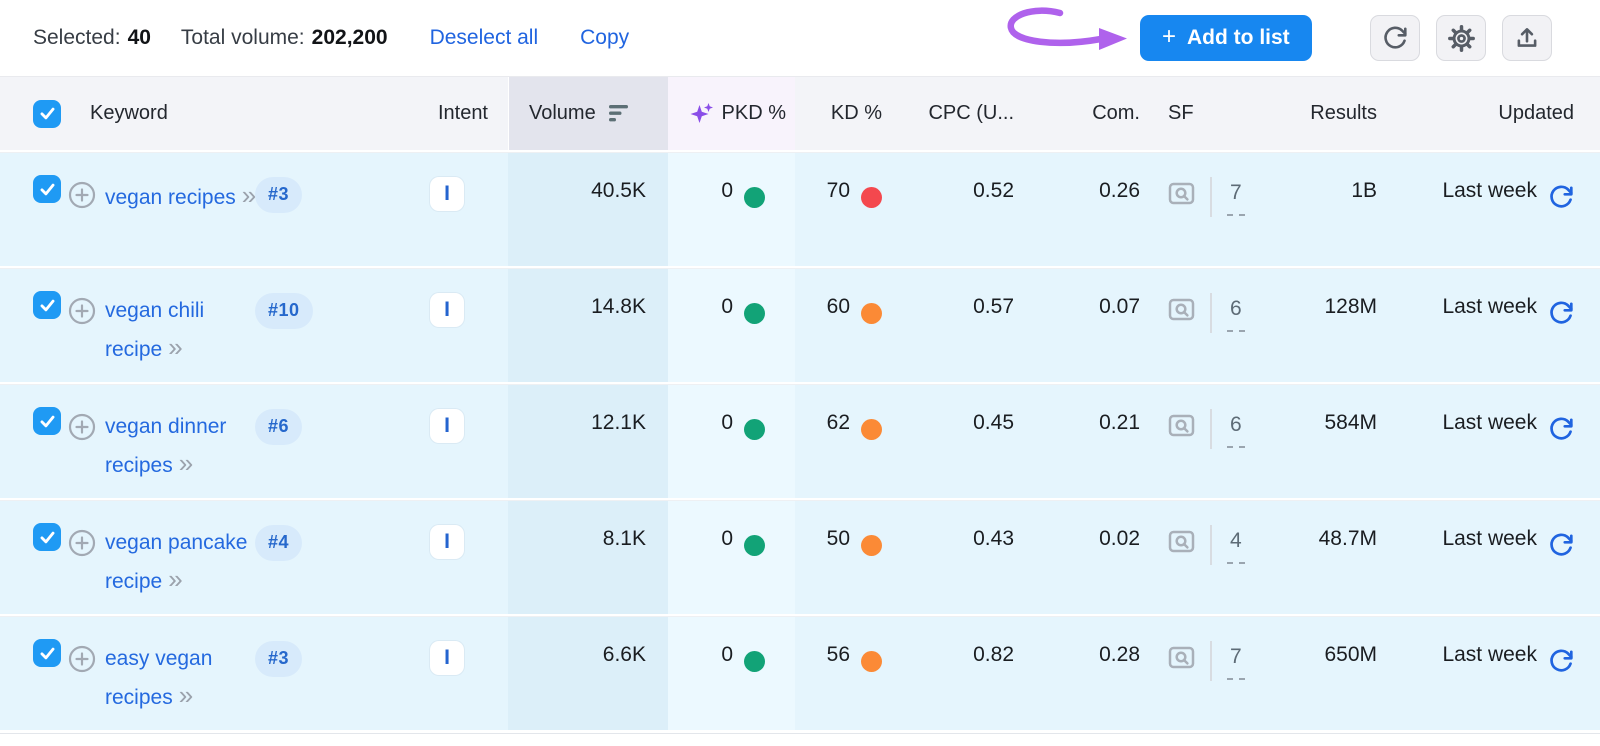 The image size is (1600, 746). Describe the element at coordinates (588, 557) in the screenshot. I see `volume-cell: 8.1K` at that location.